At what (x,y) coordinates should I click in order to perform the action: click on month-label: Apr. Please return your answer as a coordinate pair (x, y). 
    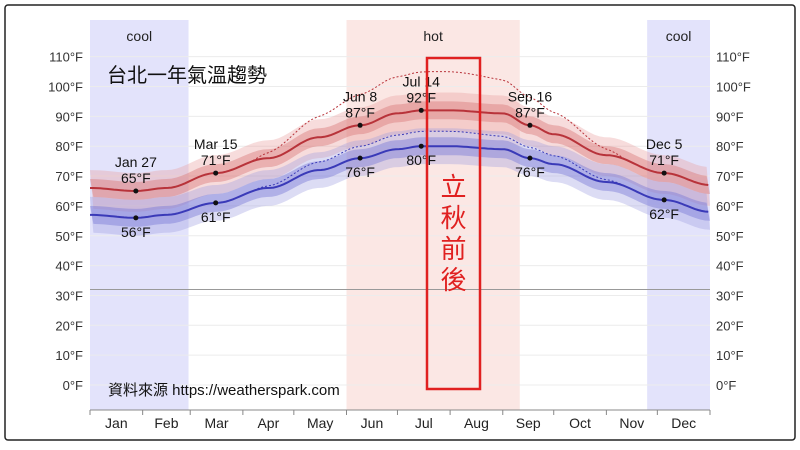
    Looking at the image, I should click on (268, 423).